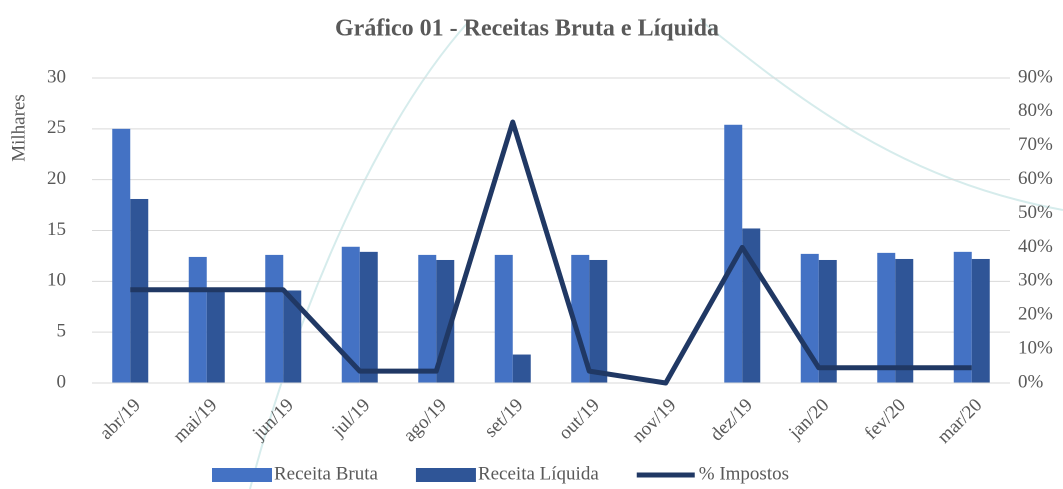 The image size is (1063, 489). Describe the element at coordinates (885, 419) in the screenshot. I see `x-tick-label: fev/20` at that location.